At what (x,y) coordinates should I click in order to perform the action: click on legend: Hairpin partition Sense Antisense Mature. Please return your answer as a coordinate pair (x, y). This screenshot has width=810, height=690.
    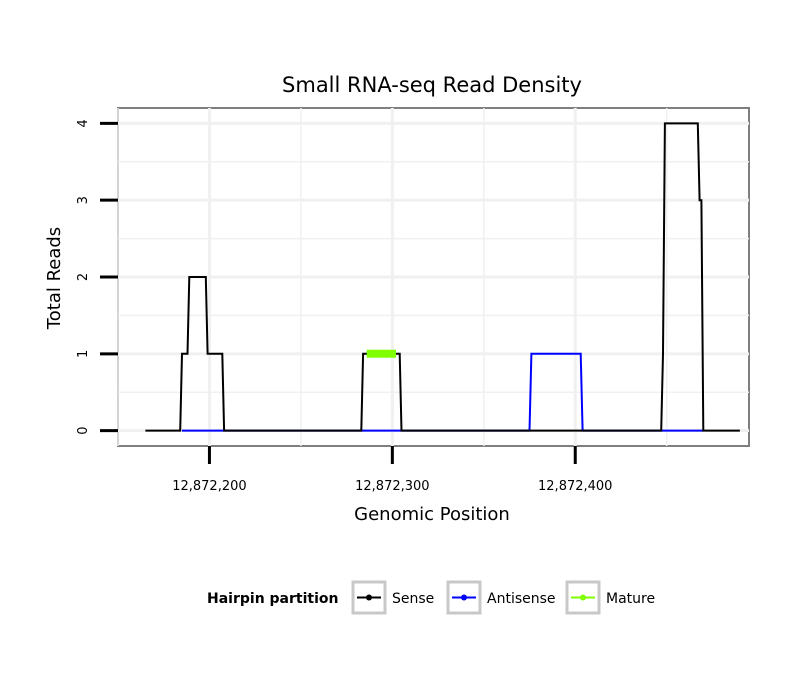
    Looking at the image, I should click on (431, 597).